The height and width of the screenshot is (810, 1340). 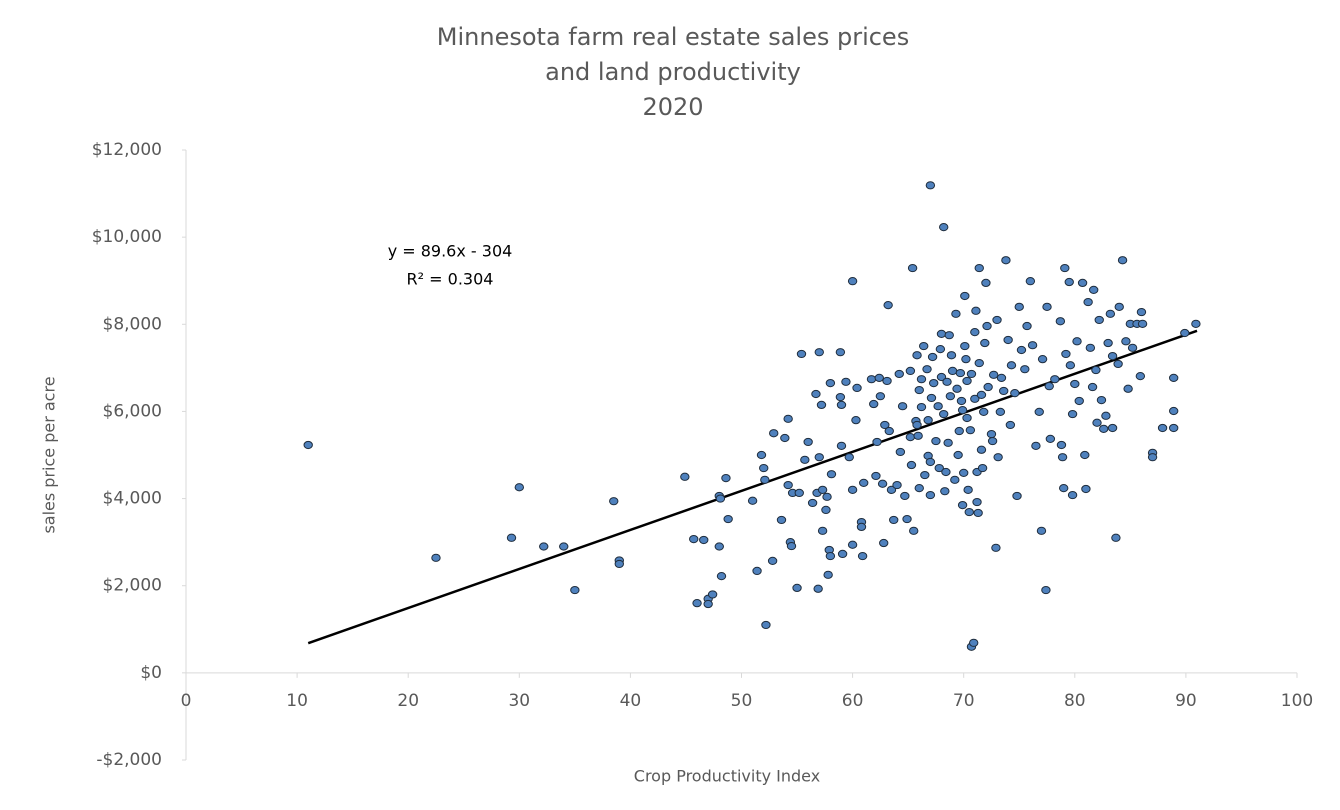 I want to click on x-tick-label: 90, so click(x=1186, y=701).